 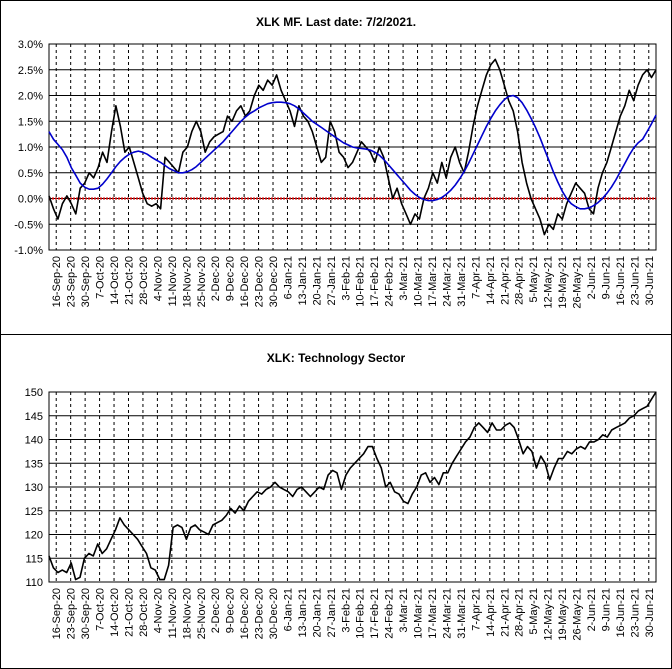 What do you see at coordinates (635, 281) in the screenshot?
I see `x-tick-label: 23-Jun-21` at bounding box center [635, 281].